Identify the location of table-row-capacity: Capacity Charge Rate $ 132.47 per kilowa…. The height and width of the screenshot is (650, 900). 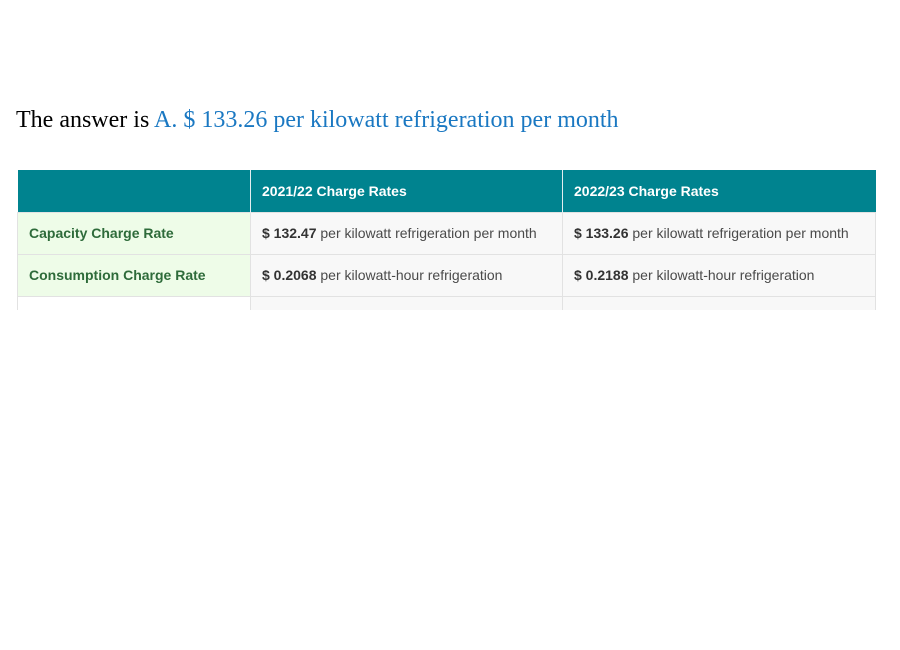
(446, 233).